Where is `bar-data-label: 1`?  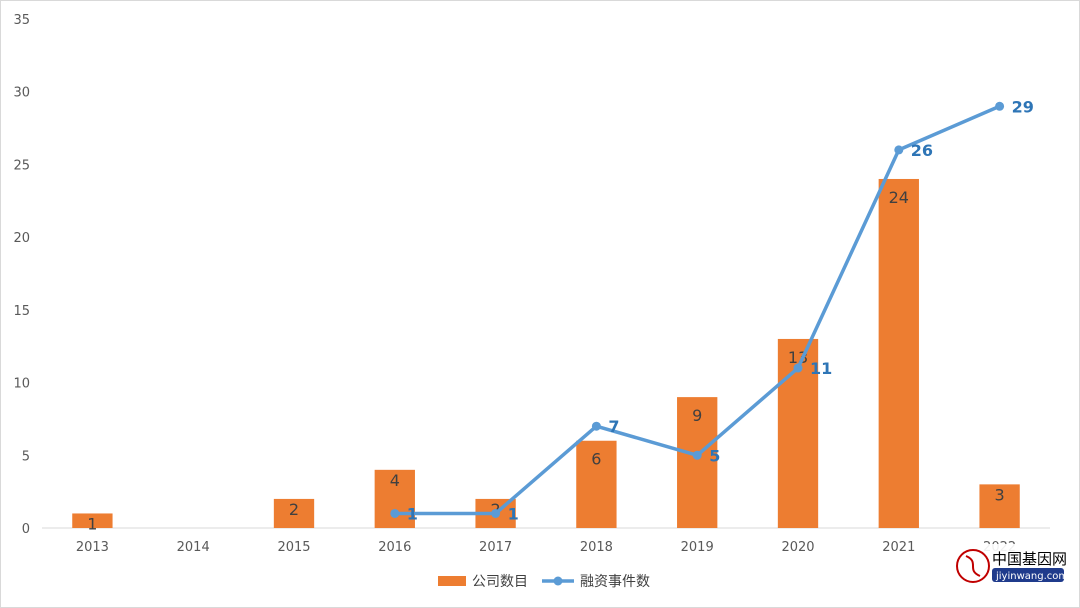
bar-data-label: 1 is located at coordinates (92, 523).